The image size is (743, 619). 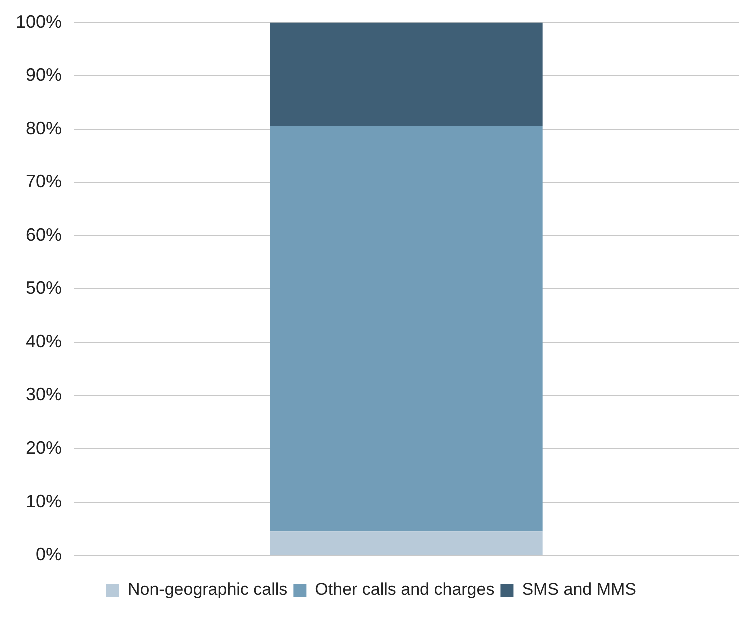 I want to click on y-tick-label: 0%, so click(x=49, y=554).